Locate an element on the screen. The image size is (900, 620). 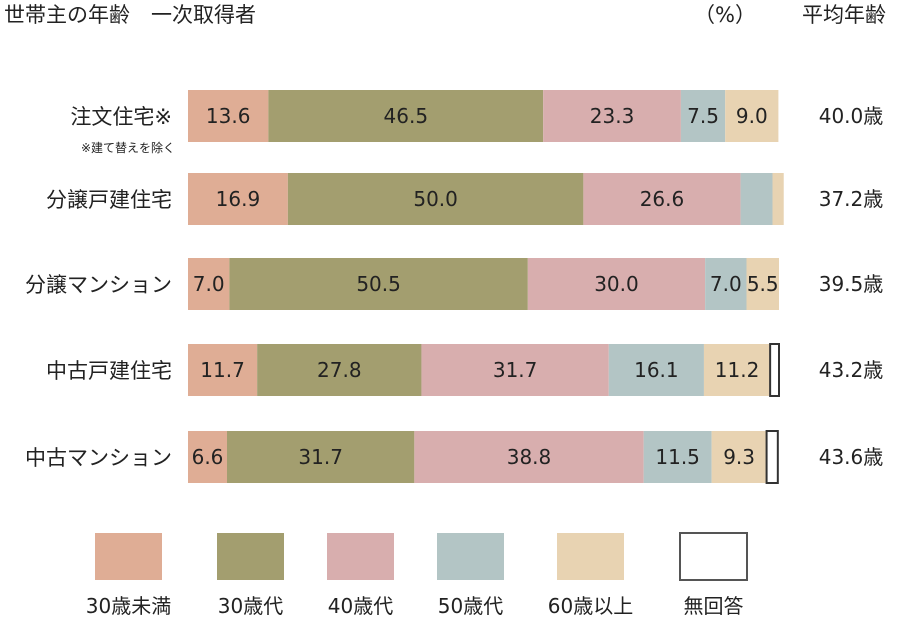
data-label: 13.6 is located at coordinates (228, 116).